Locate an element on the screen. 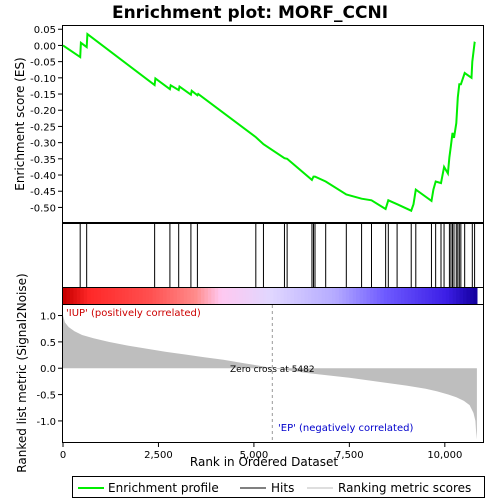  es-y-tick-label: -0.10 is located at coordinates (43, 79).